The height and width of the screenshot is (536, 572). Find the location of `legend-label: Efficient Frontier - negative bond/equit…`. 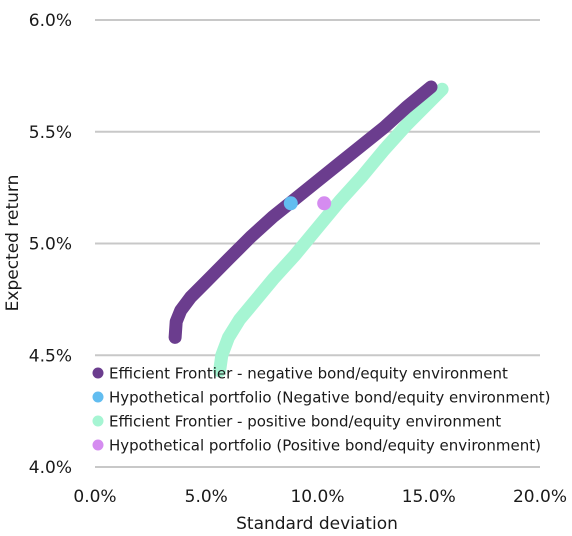

legend-label: Efficient Frontier - negative bond/equit… is located at coordinates (308, 374).